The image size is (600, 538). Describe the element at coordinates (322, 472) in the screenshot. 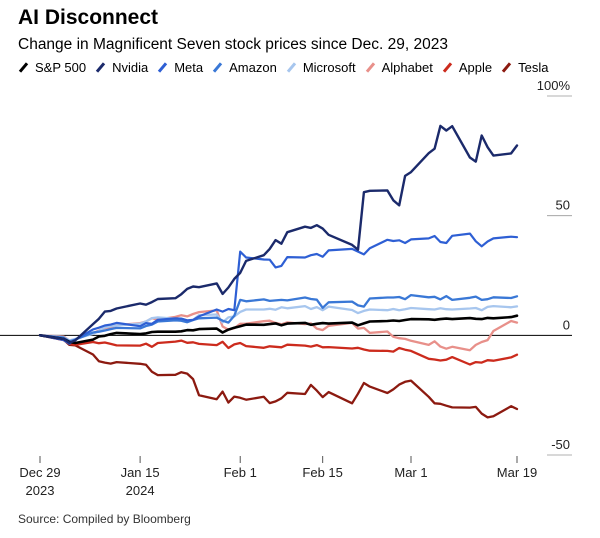

I see `x-tick-label: Feb 15` at that location.